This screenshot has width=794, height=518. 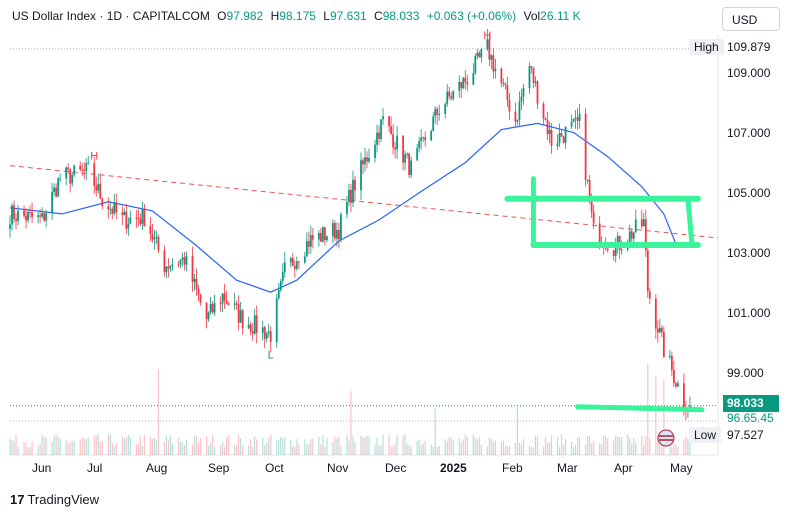 I want to click on symbol-title: US Dollar Index · 1D · CAPITALCOM, so click(x=111, y=16).